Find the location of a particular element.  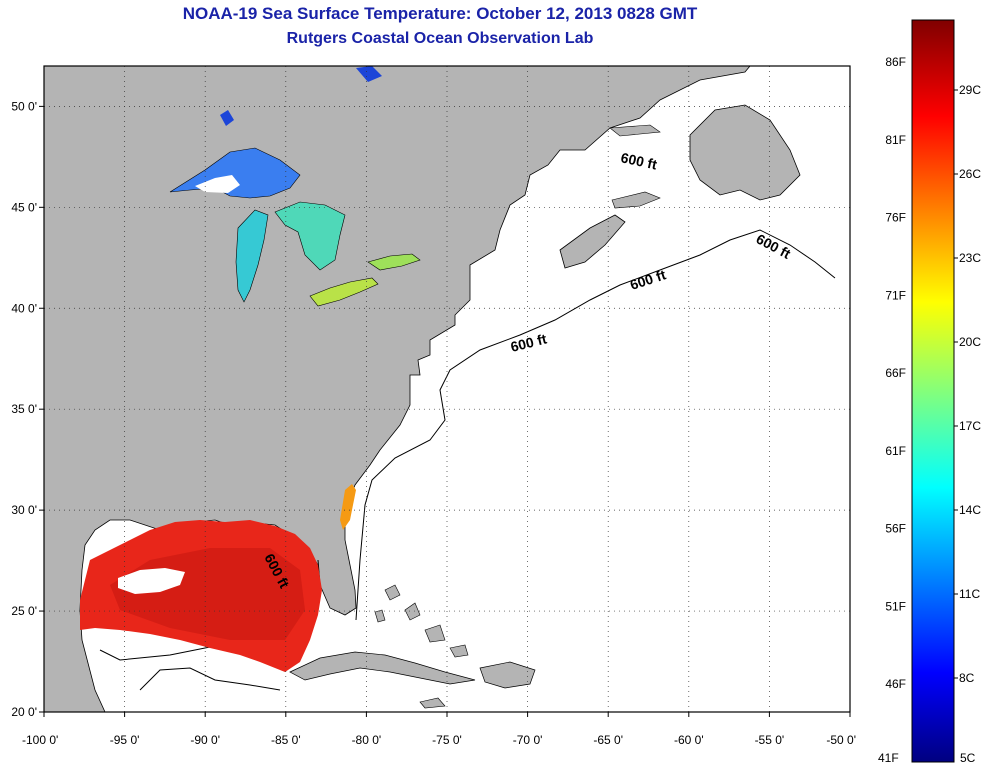

chart-subtitle: Rutgers Coastal Ocean Observation Lab is located at coordinates (440, 38).